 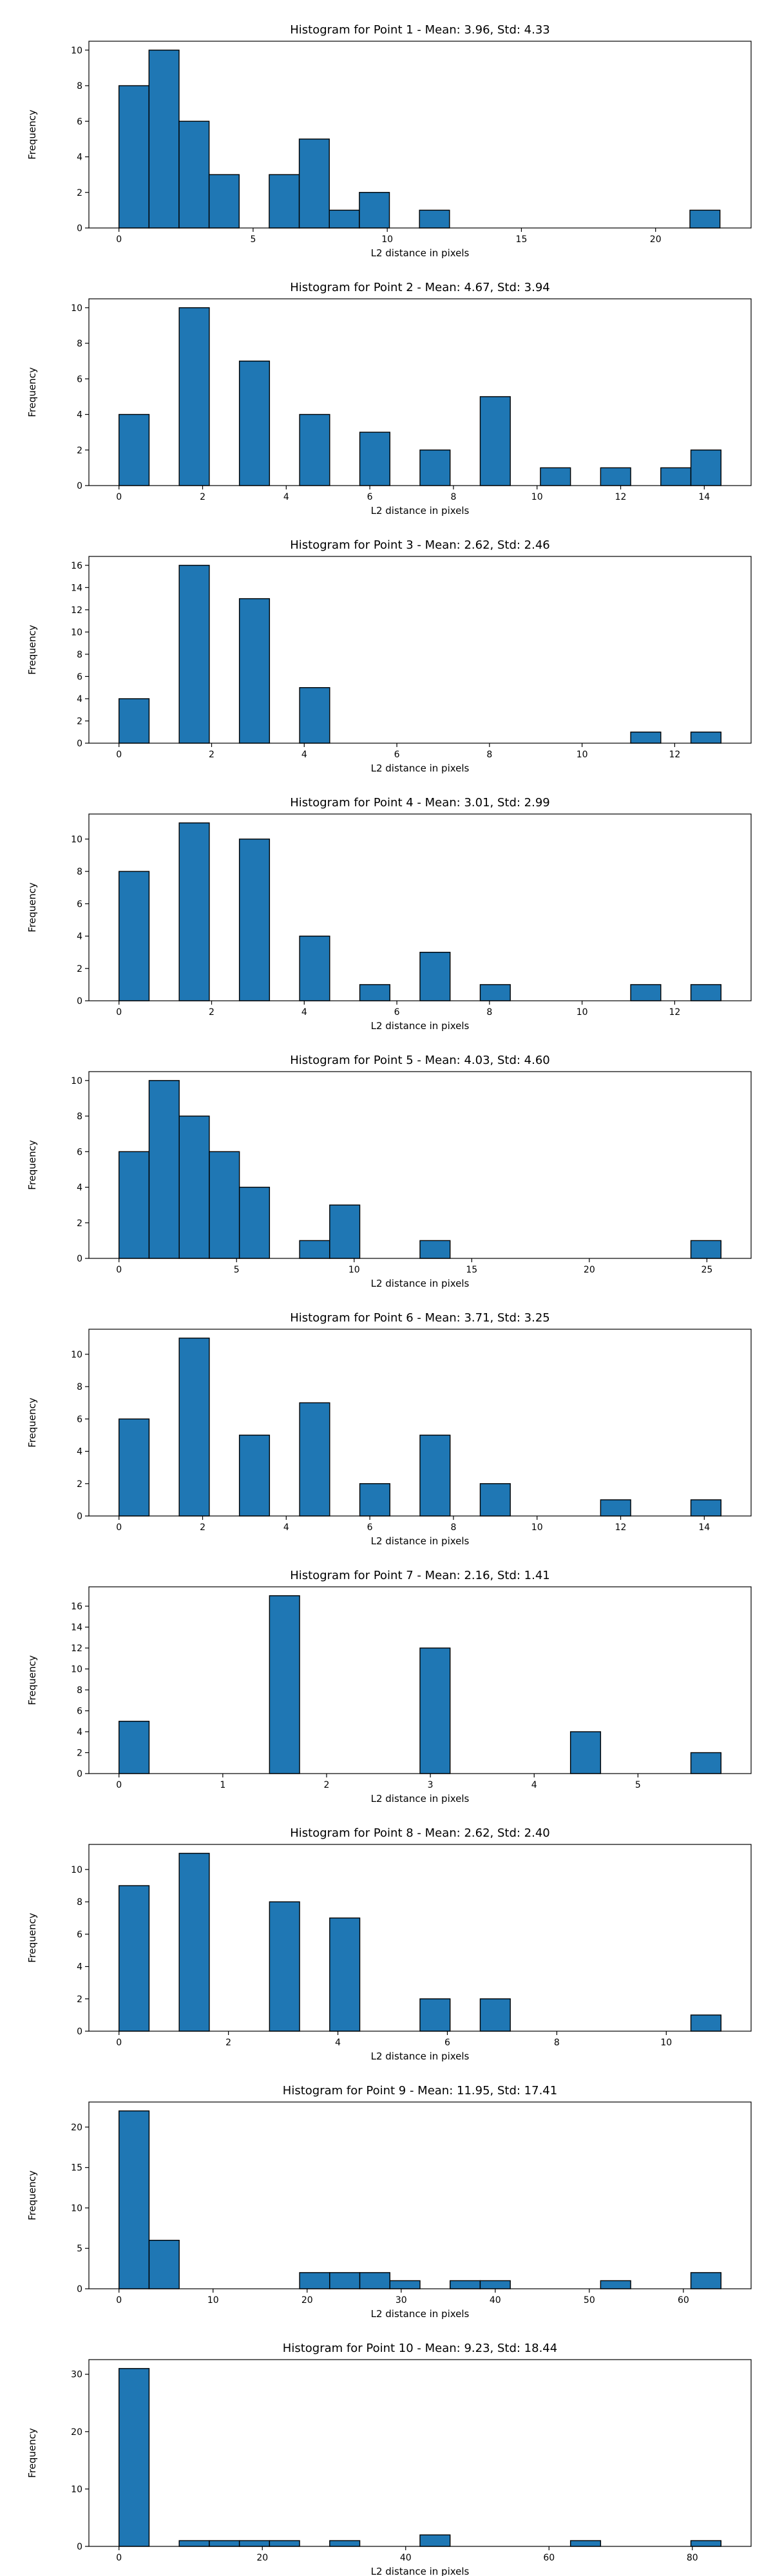 What do you see at coordinates (79, 2249) in the screenshot?
I see `y-tick-label: 5` at bounding box center [79, 2249].